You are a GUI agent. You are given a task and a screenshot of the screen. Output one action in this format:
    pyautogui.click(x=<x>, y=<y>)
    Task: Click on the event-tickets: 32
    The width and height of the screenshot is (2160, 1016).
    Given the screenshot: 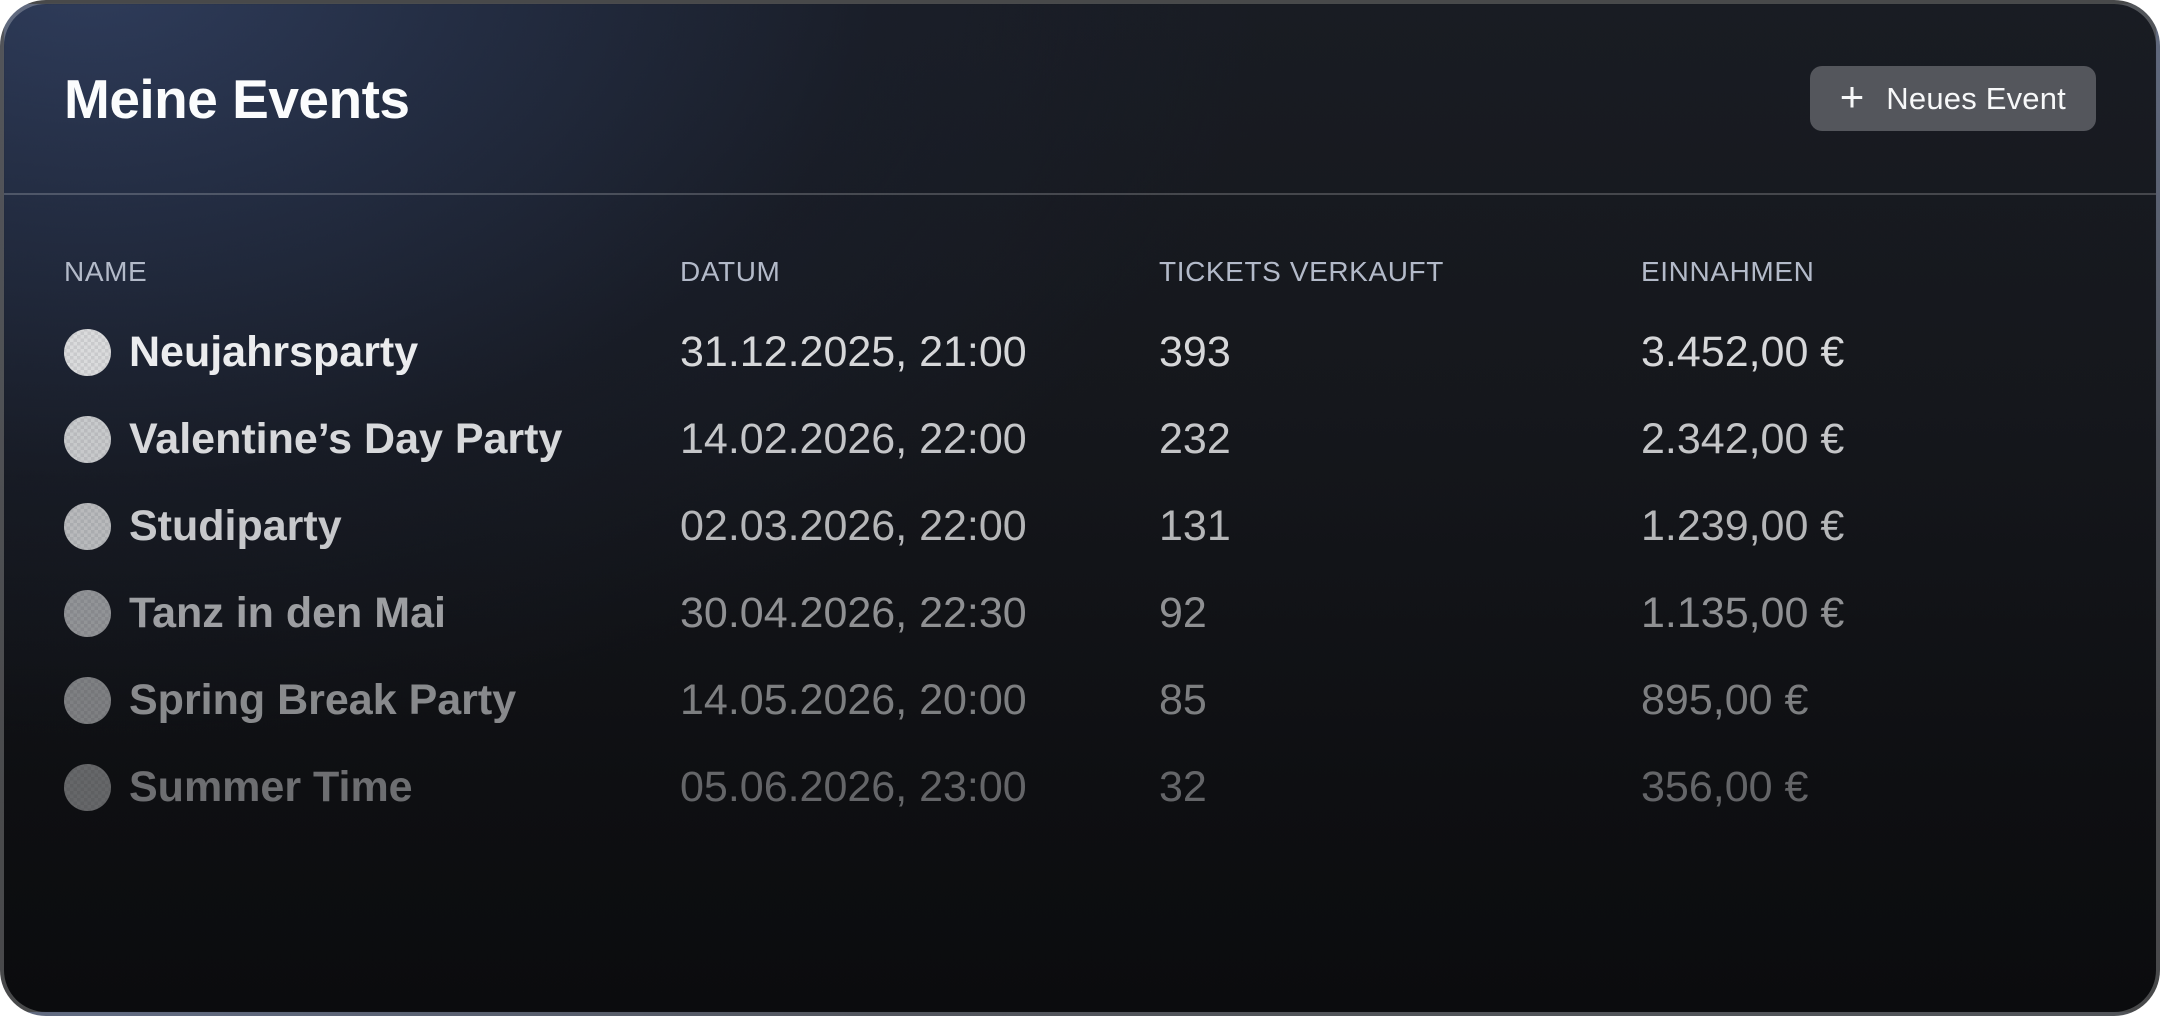 What is the action you would take?
    pyautogui.click(x=1183, y=787)
    